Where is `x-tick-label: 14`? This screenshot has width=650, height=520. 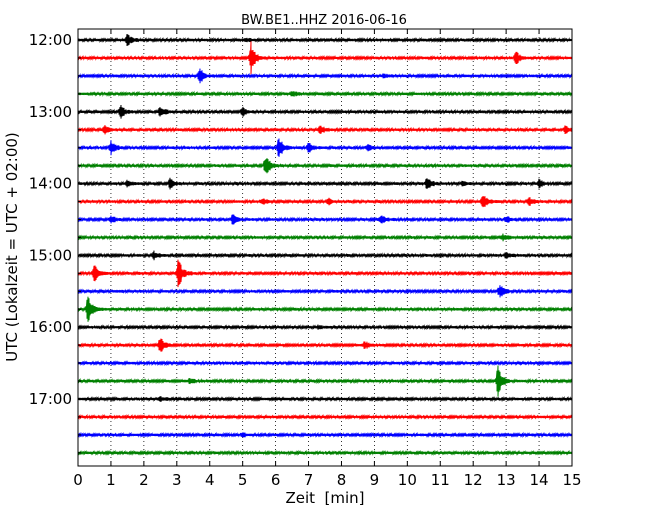 x-tick-label: 14 is located at coordinates (539, 480).